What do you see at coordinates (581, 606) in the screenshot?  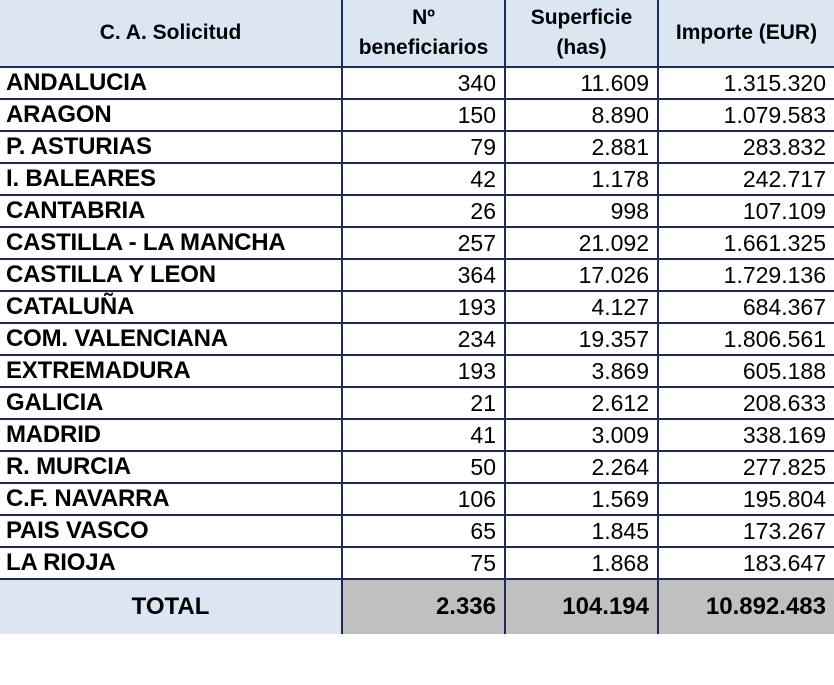 I see `total-surface: 104.194` at bounding box center [581, 606].